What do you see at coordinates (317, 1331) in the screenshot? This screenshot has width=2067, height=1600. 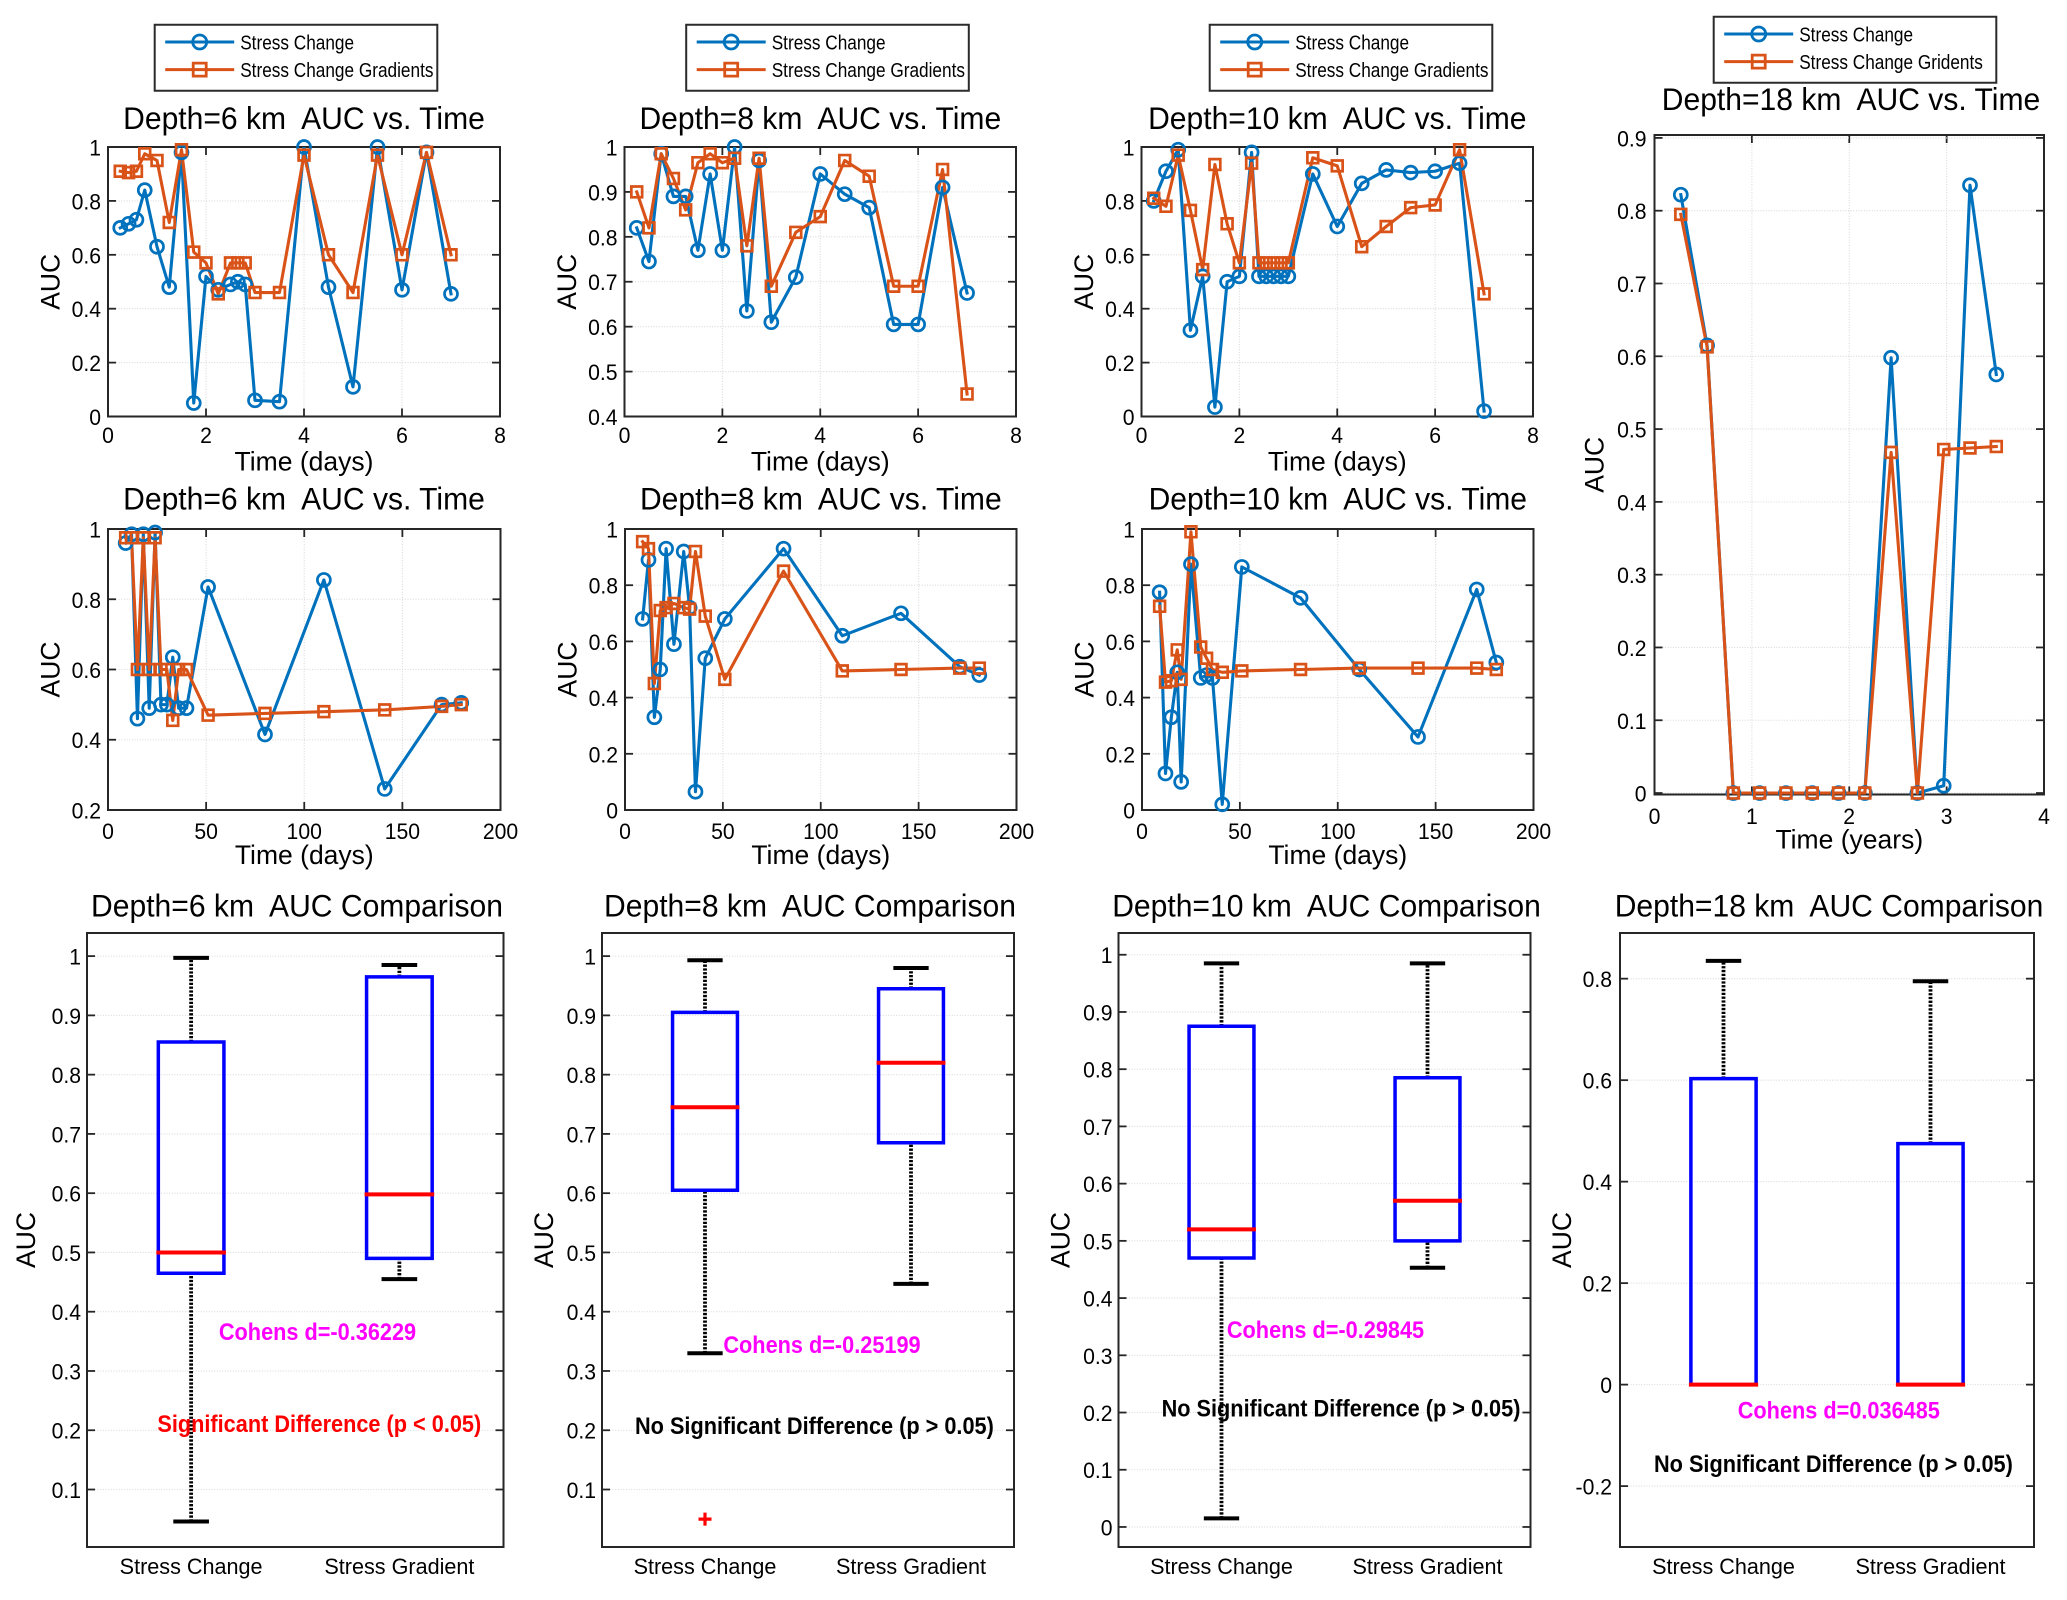 I see `svg-text: Cohens d=-0.36229` at bounding box center [317, 1331].